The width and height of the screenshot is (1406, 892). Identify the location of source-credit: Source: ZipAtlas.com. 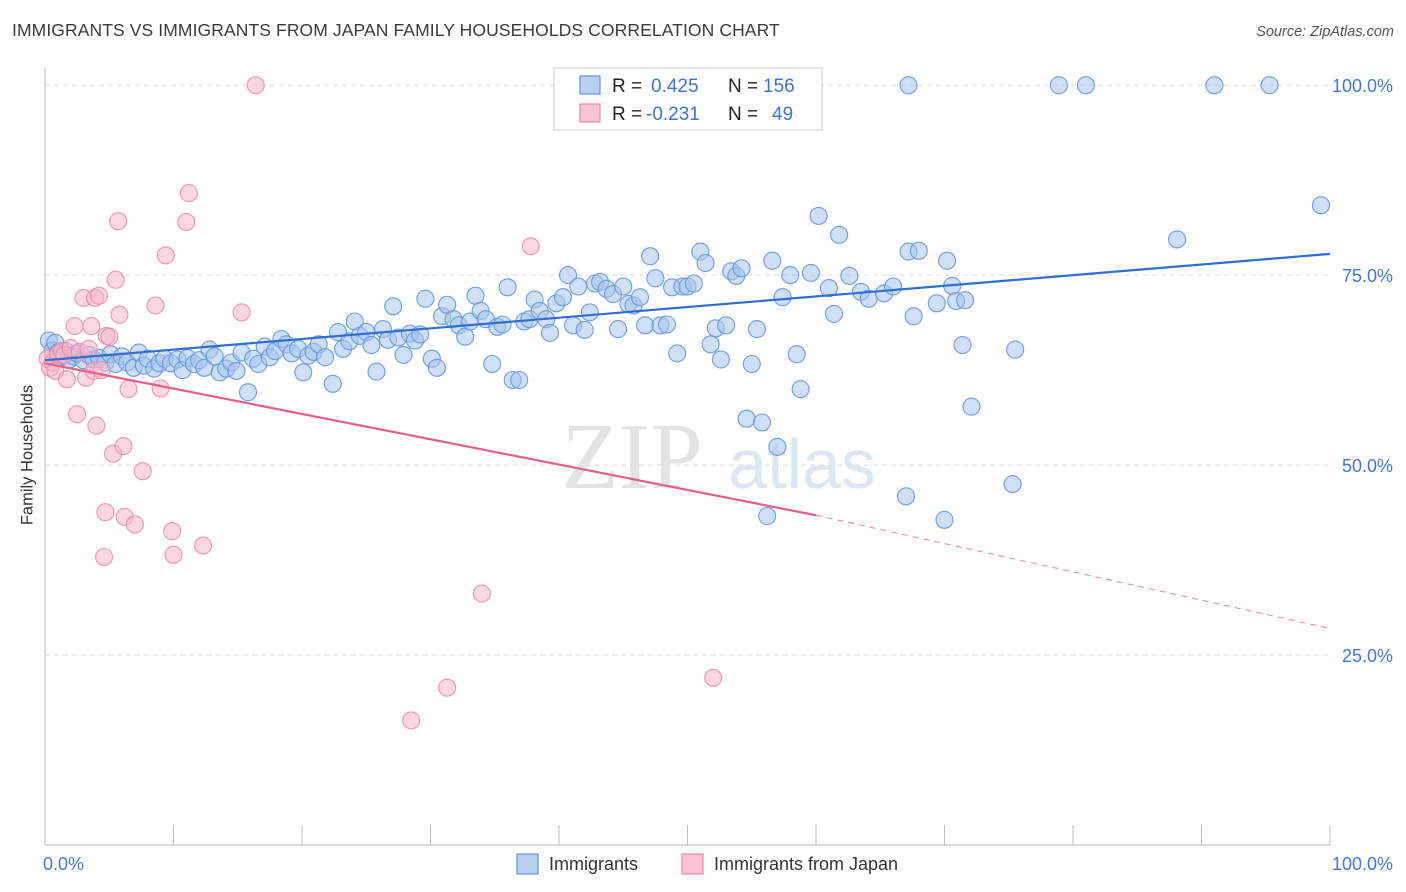
(1325, 32).